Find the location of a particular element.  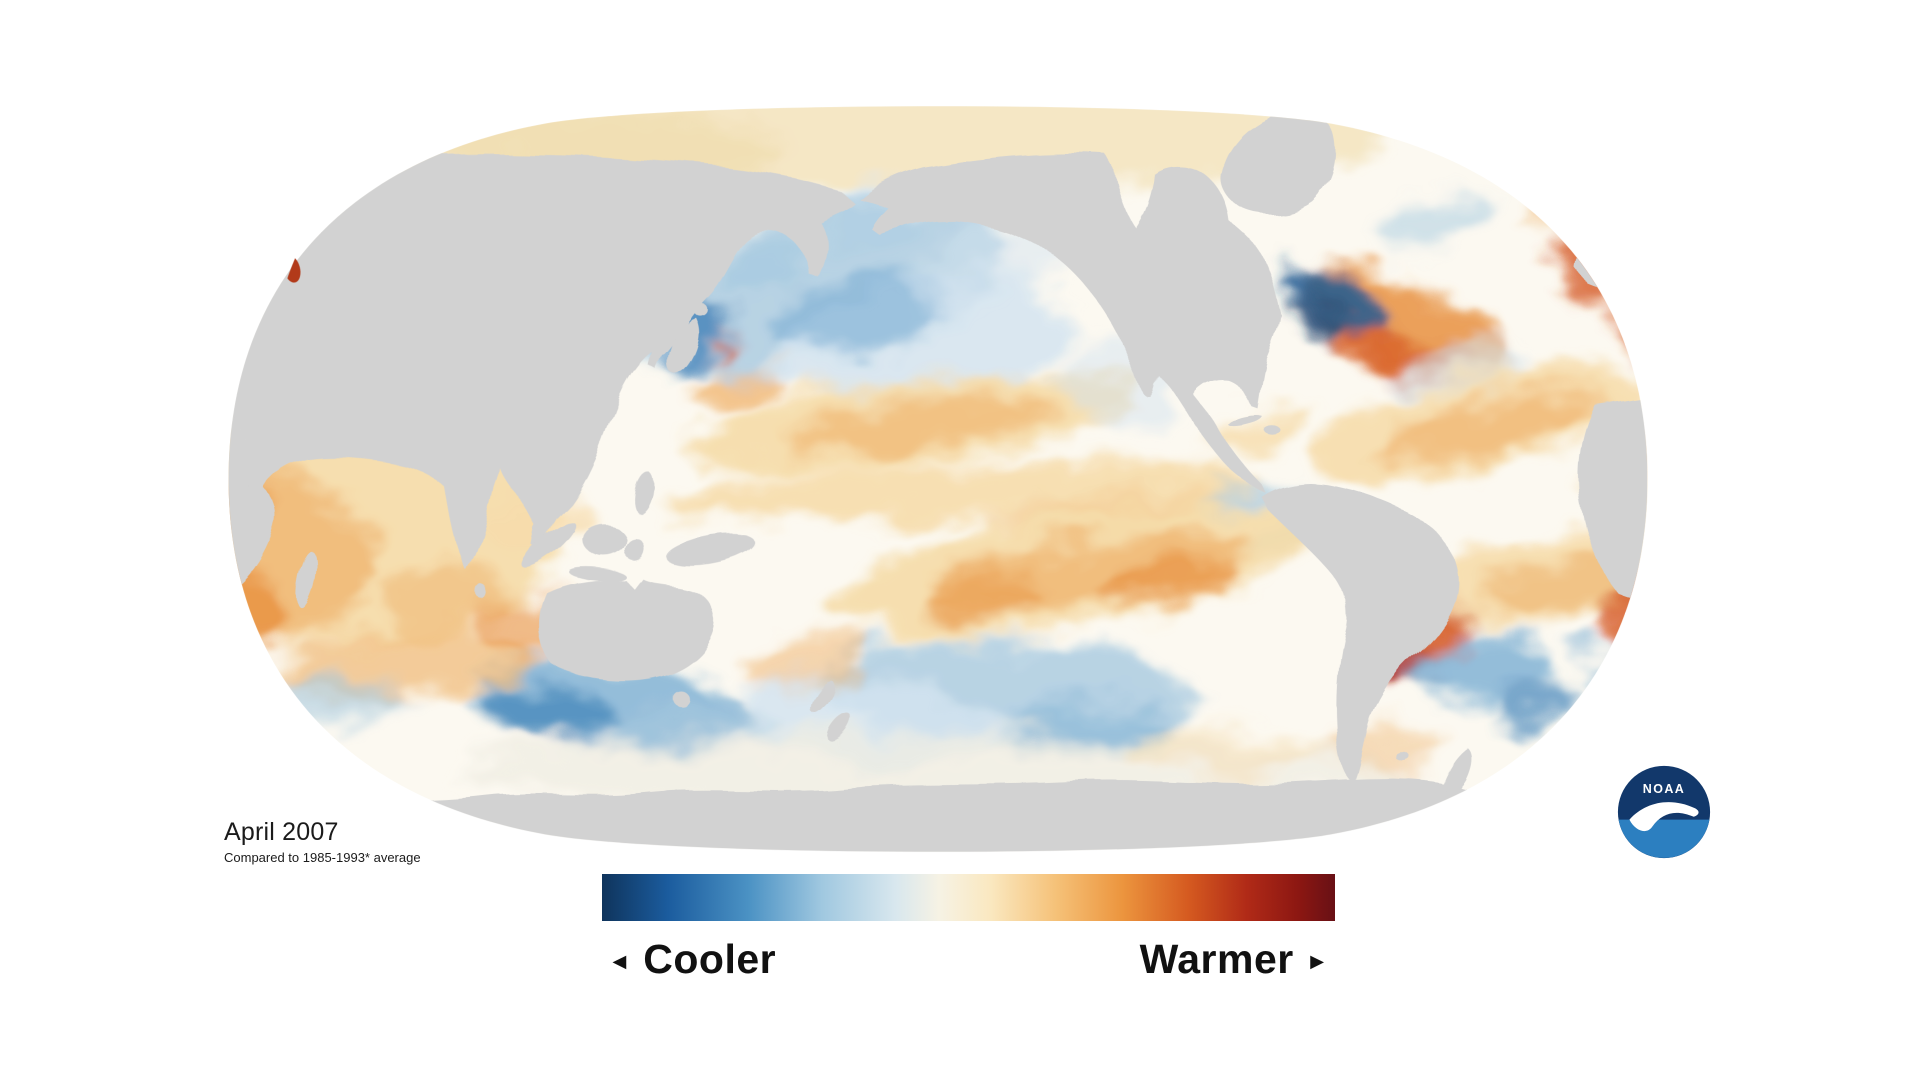

anomaly-region-labrador-cool is located at coordinates (1428, 223).